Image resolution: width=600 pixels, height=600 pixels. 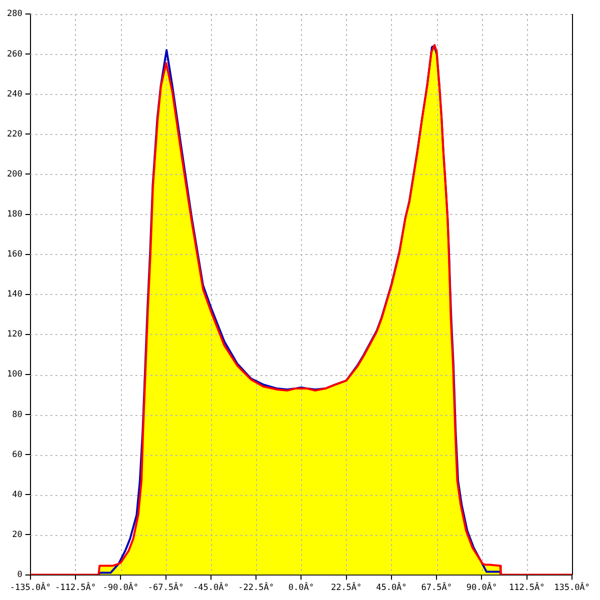 What do you see at coordinates (301, 588) in the screenshot?
I see `x-tick-label: 0.0Â°` at bounding box center [301, 588].